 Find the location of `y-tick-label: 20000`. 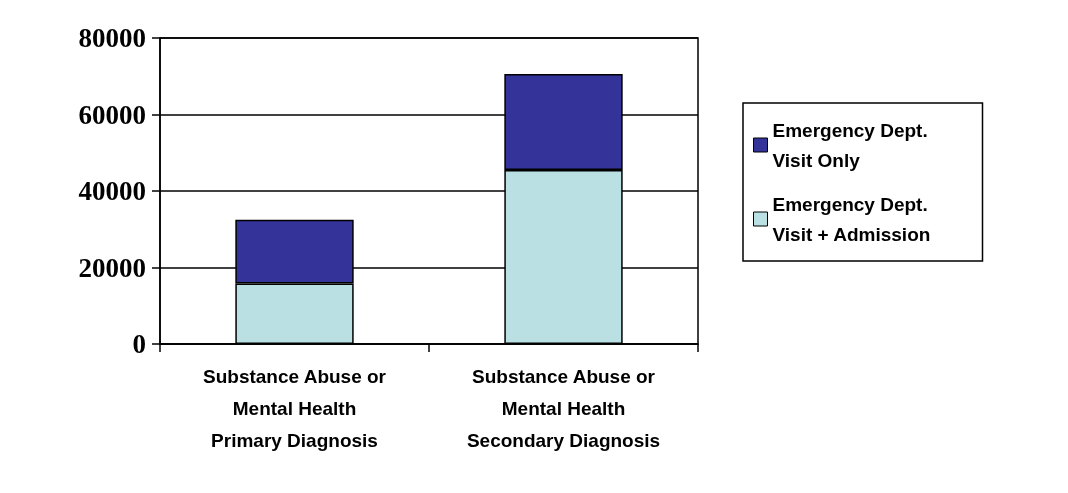

y-tick-label: 20000 is located at coordinates (112, 267).